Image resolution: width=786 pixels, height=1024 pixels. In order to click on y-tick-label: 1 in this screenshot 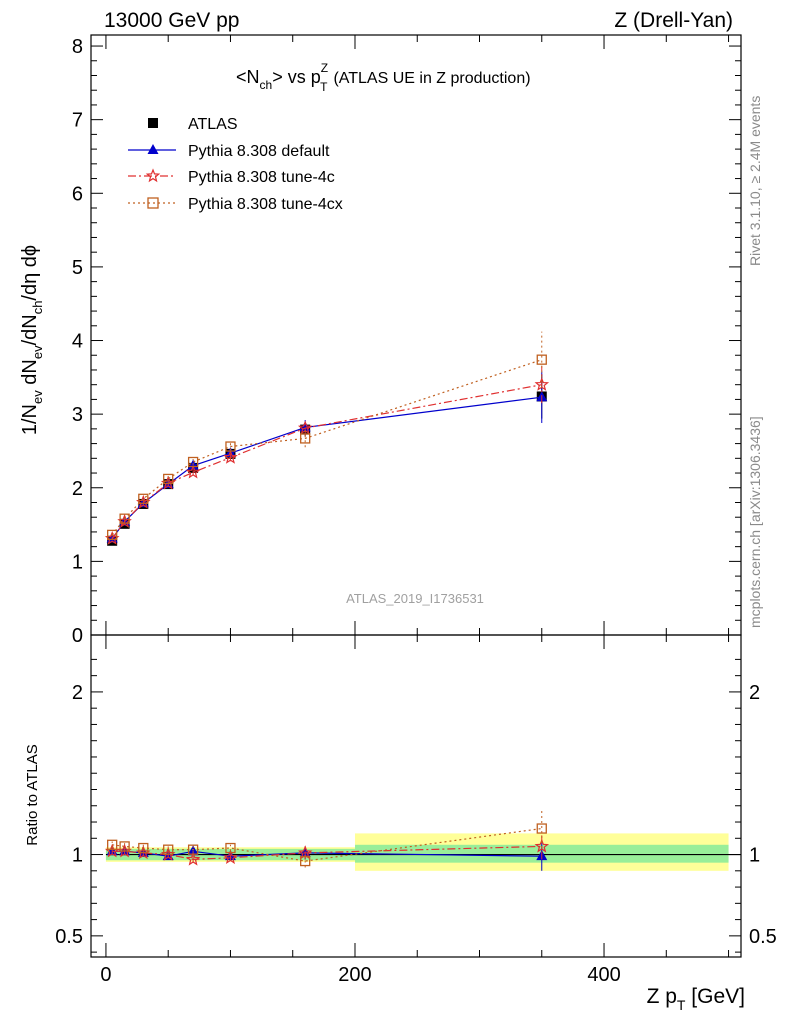, I will do `click(77, 562)`.